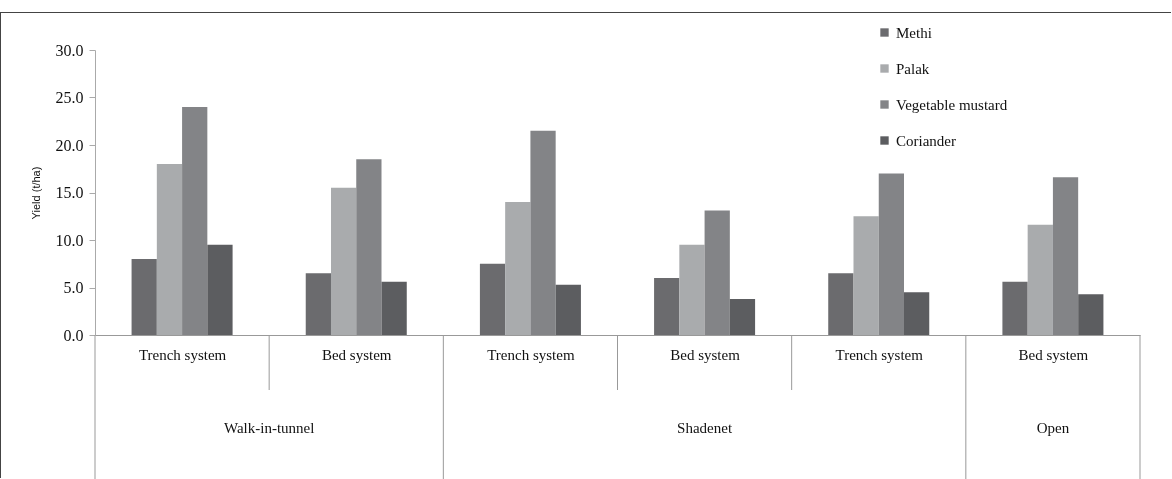 This screenshot has width=1172, height=479. Describe the element at coordinates (914, 32) in the screenshot. I see `legend-label: Methi` at that location.